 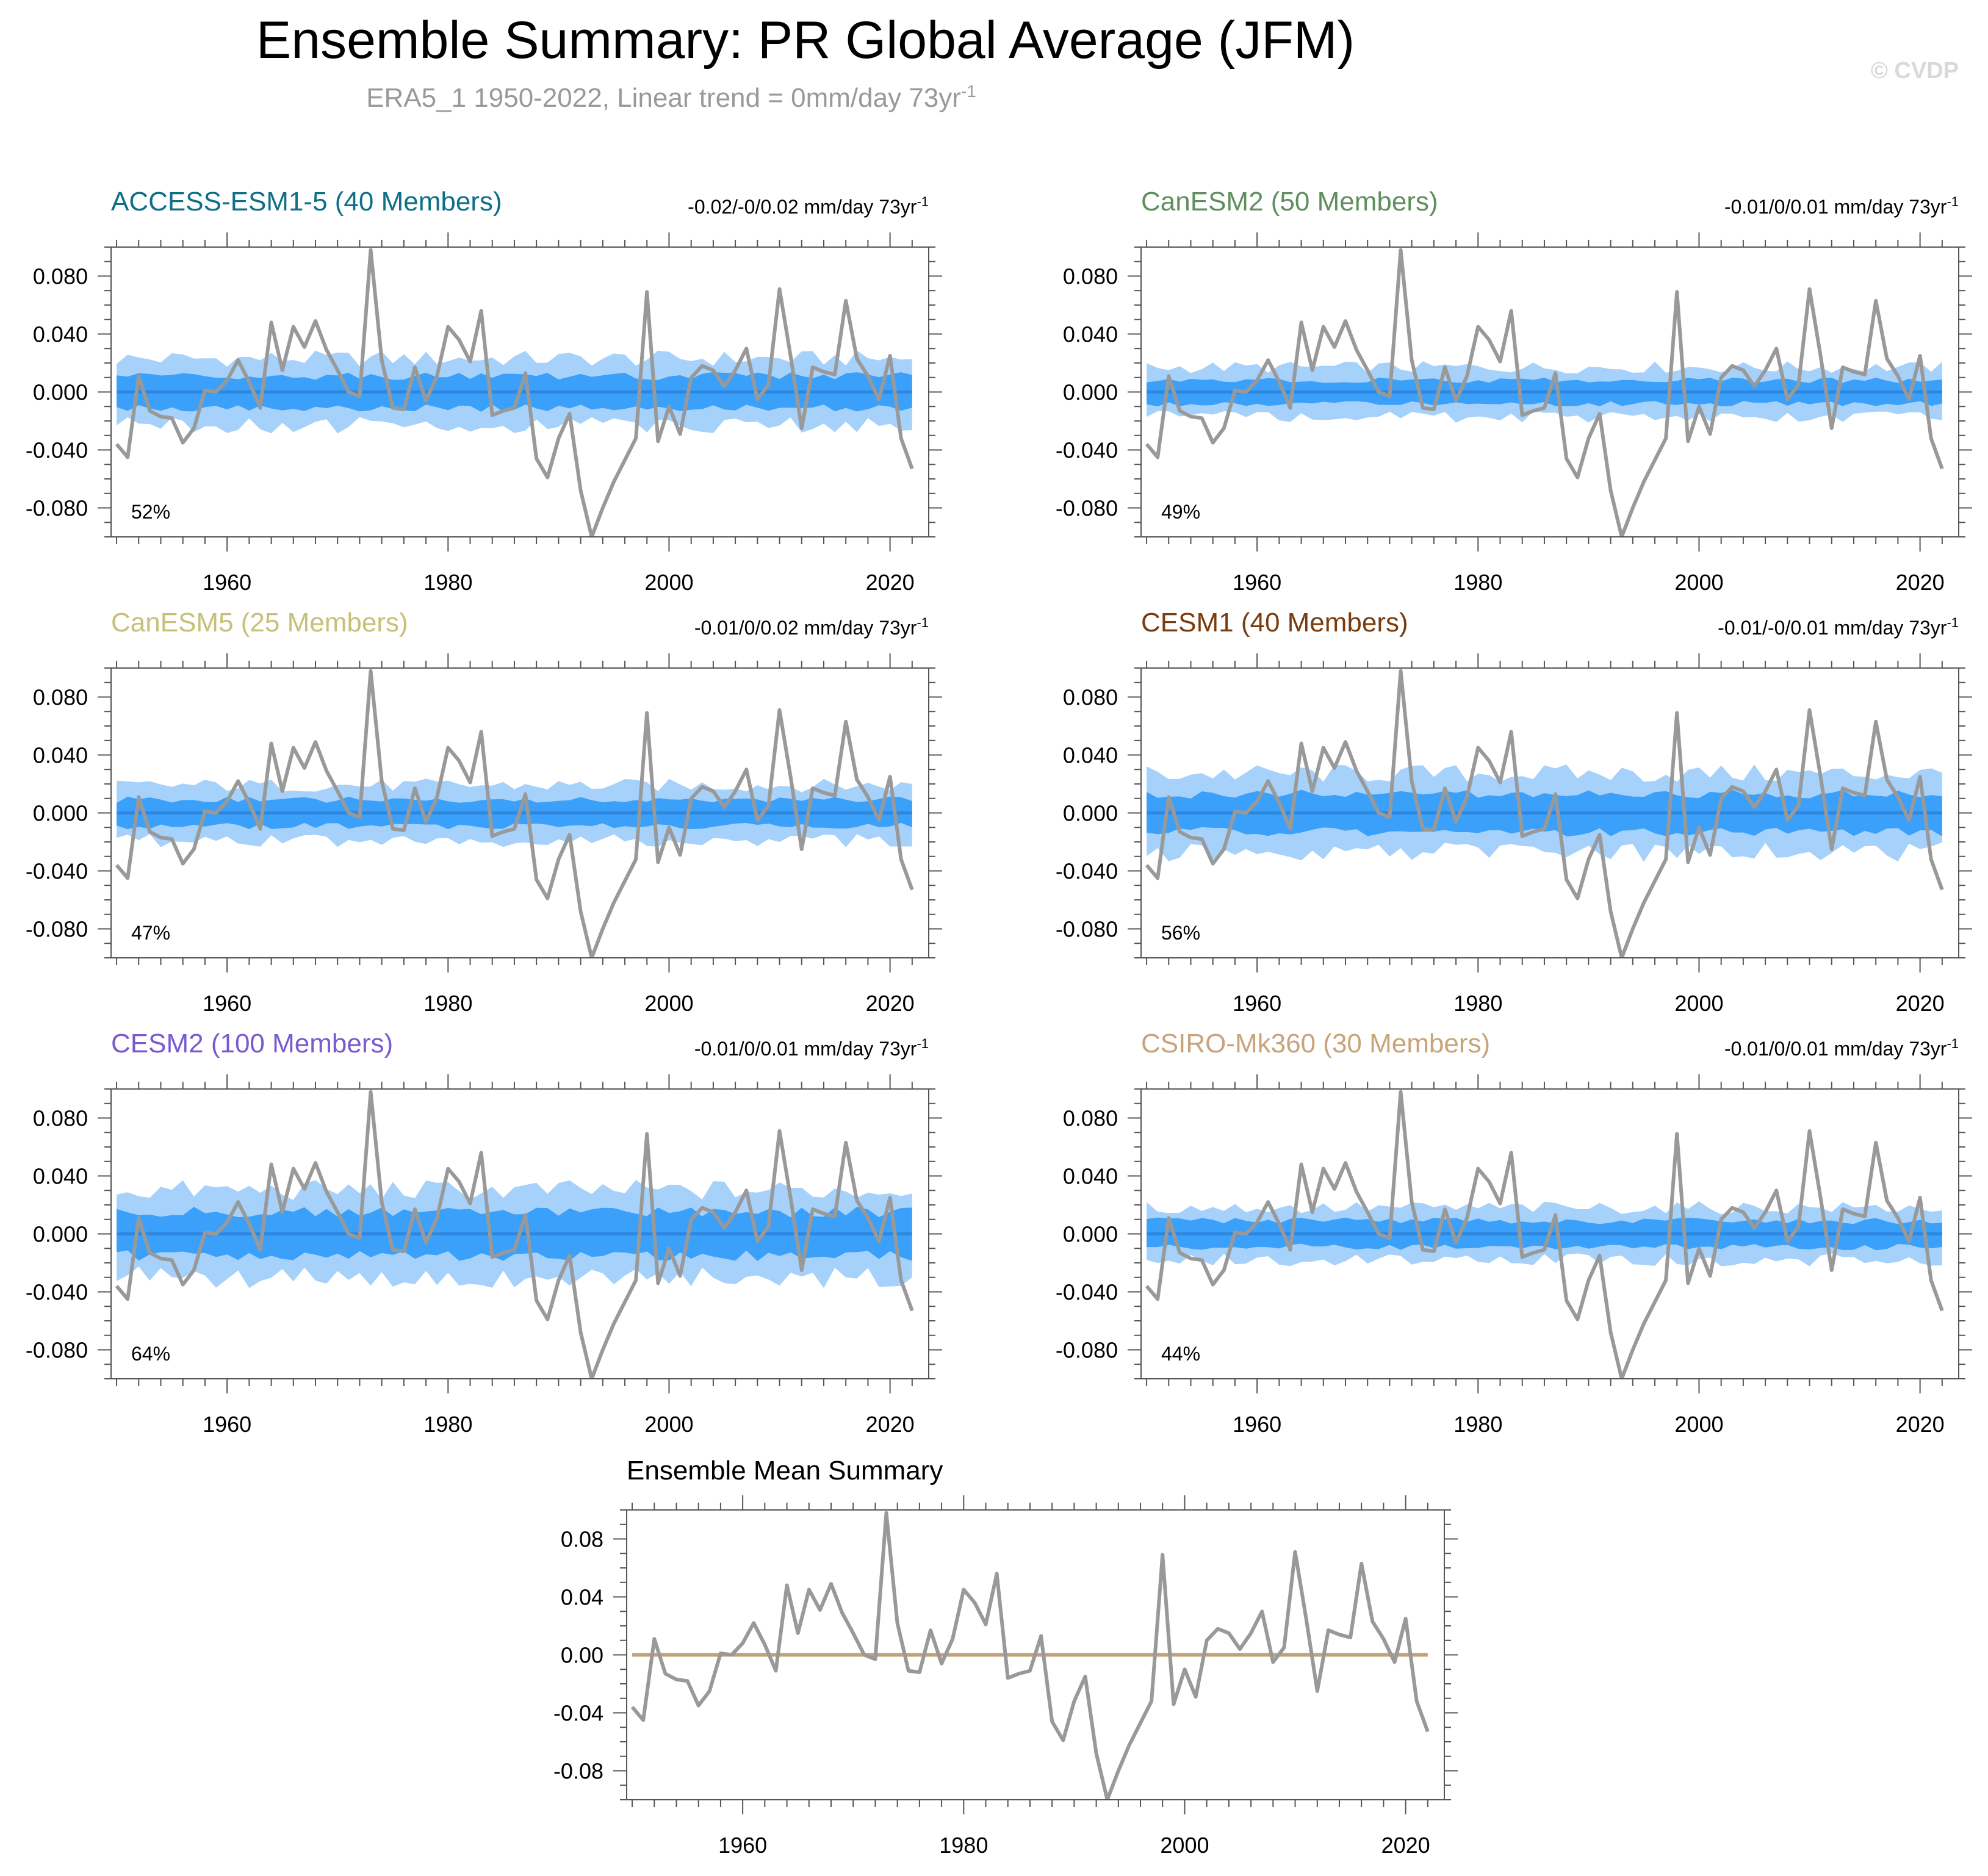 I want to click on y-tick-label: 0.00, so click(x=582, y=1656).